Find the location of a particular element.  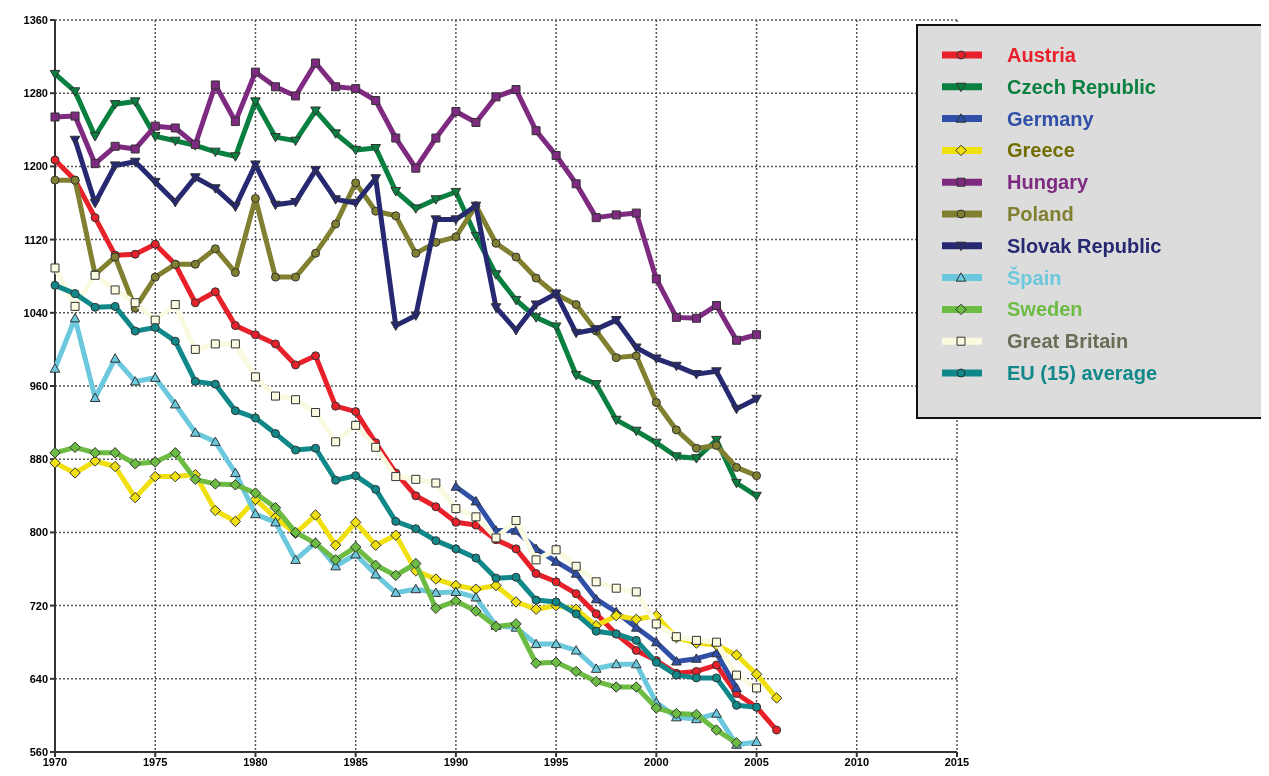

x-tick-label: 1970 is located at coordinates (55, 762).